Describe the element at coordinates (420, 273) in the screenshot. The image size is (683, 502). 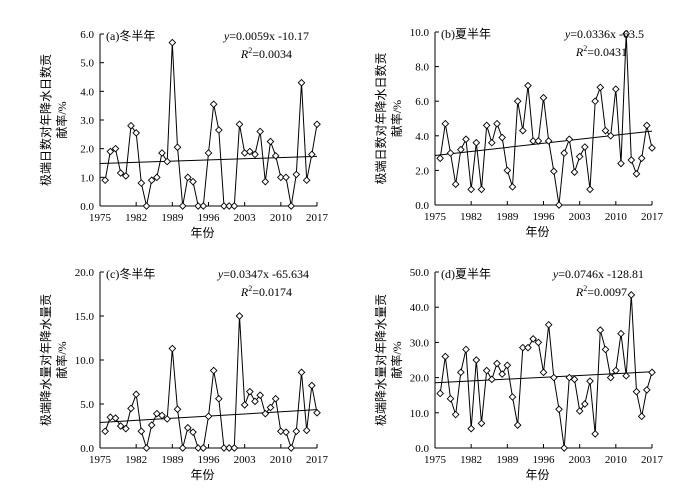
I see `y-tick-label: 50.0` at that location.